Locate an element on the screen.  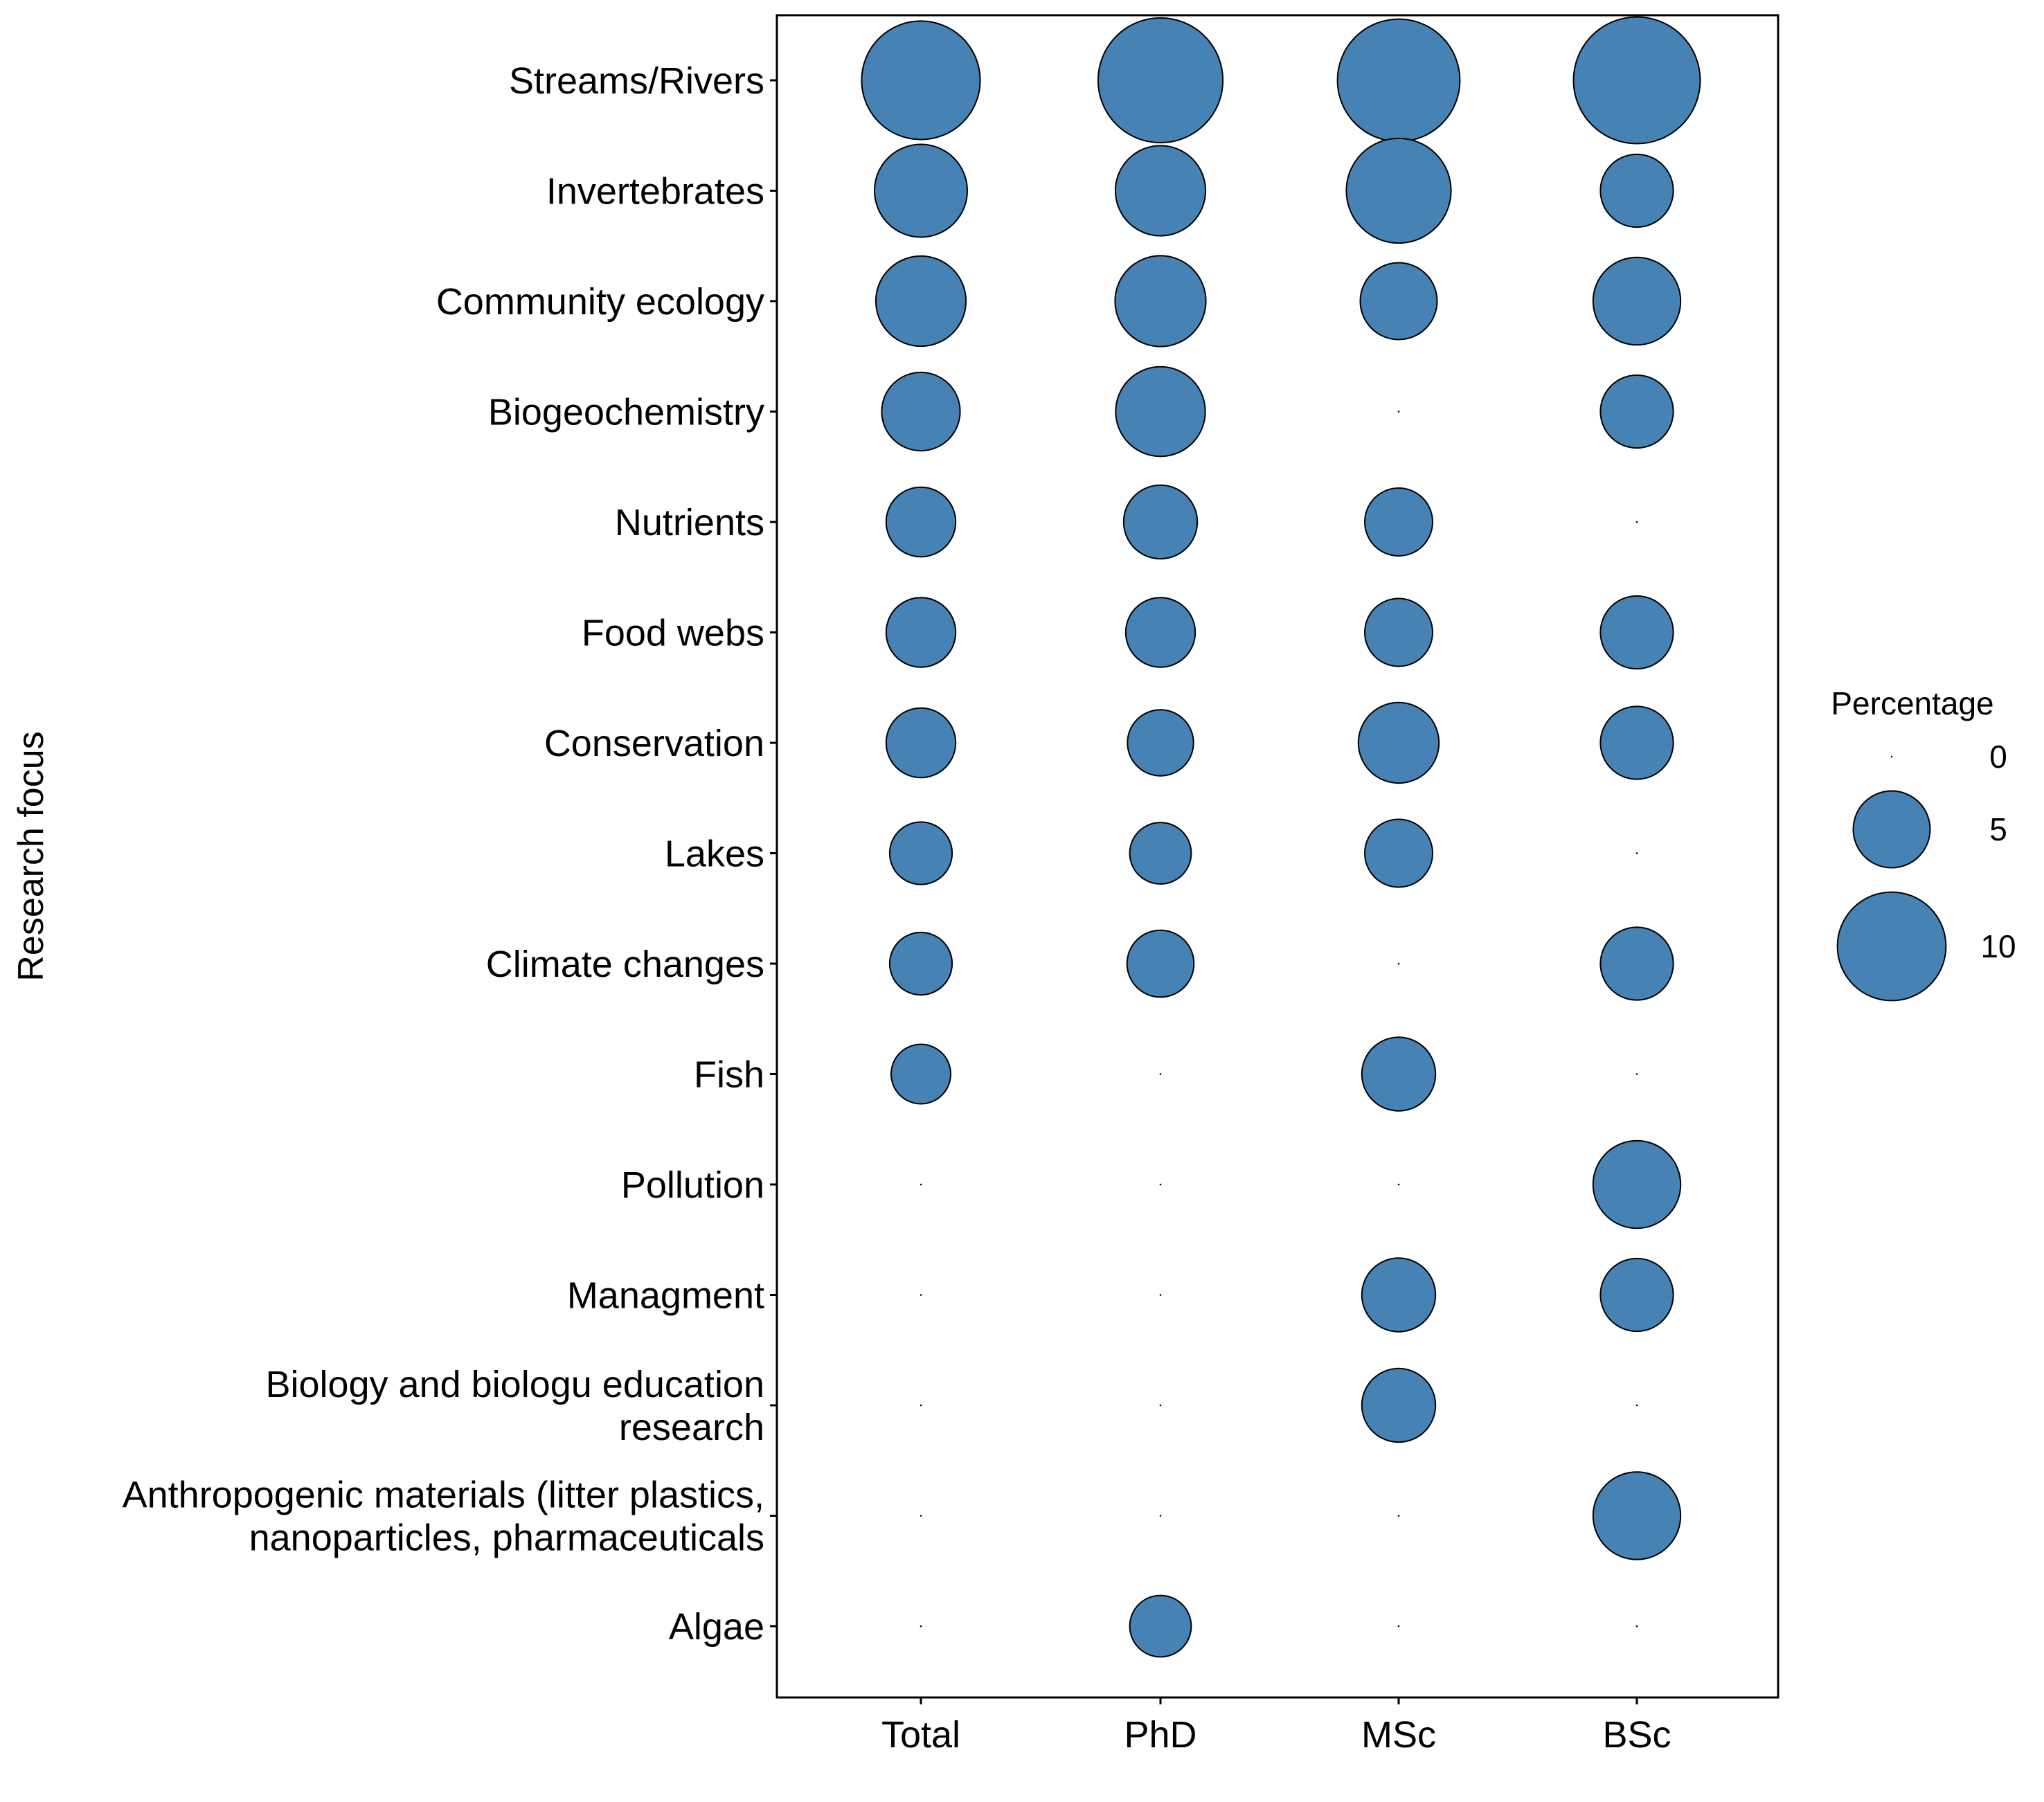
y-tick-label: Community ecology is located at coordinates (600, 302).